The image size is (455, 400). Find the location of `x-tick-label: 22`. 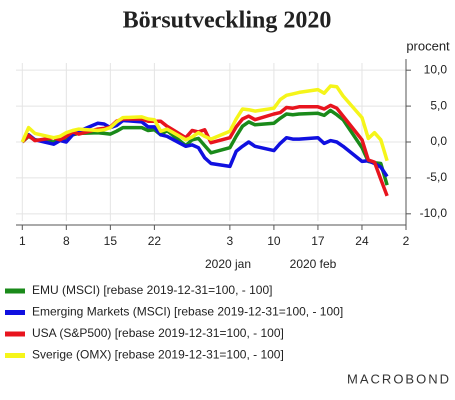

x-tick-label: 22 is located at coordinates (155, 241).